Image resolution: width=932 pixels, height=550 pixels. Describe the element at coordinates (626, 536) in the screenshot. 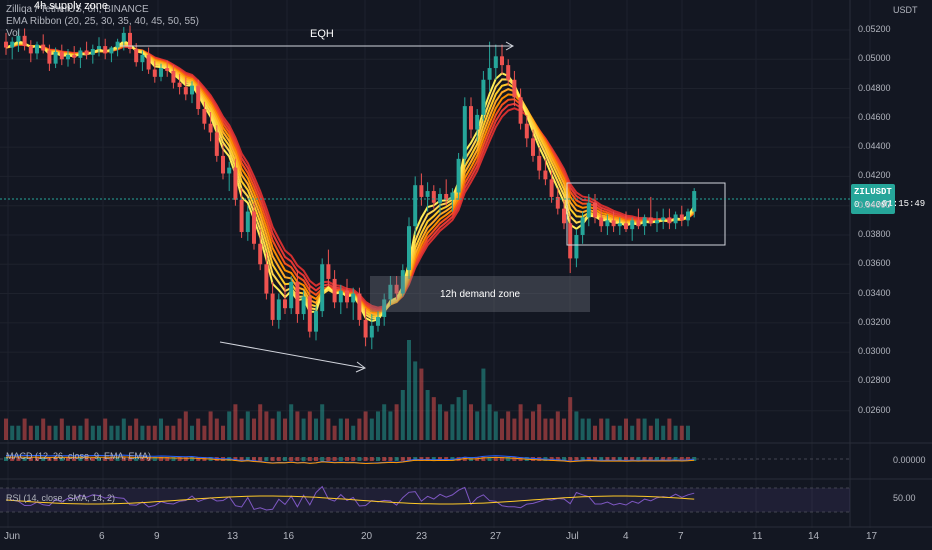

I see `time-tick-label: 4` at that location.